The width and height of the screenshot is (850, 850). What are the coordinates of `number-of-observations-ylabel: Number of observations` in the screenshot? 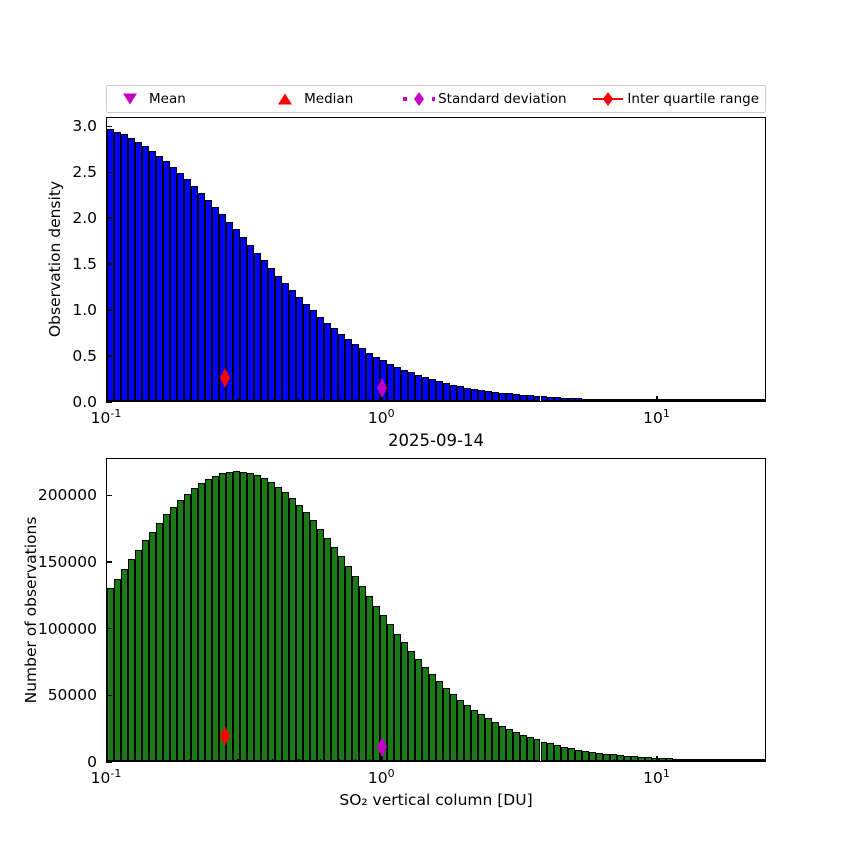 It's located at (31, 610).